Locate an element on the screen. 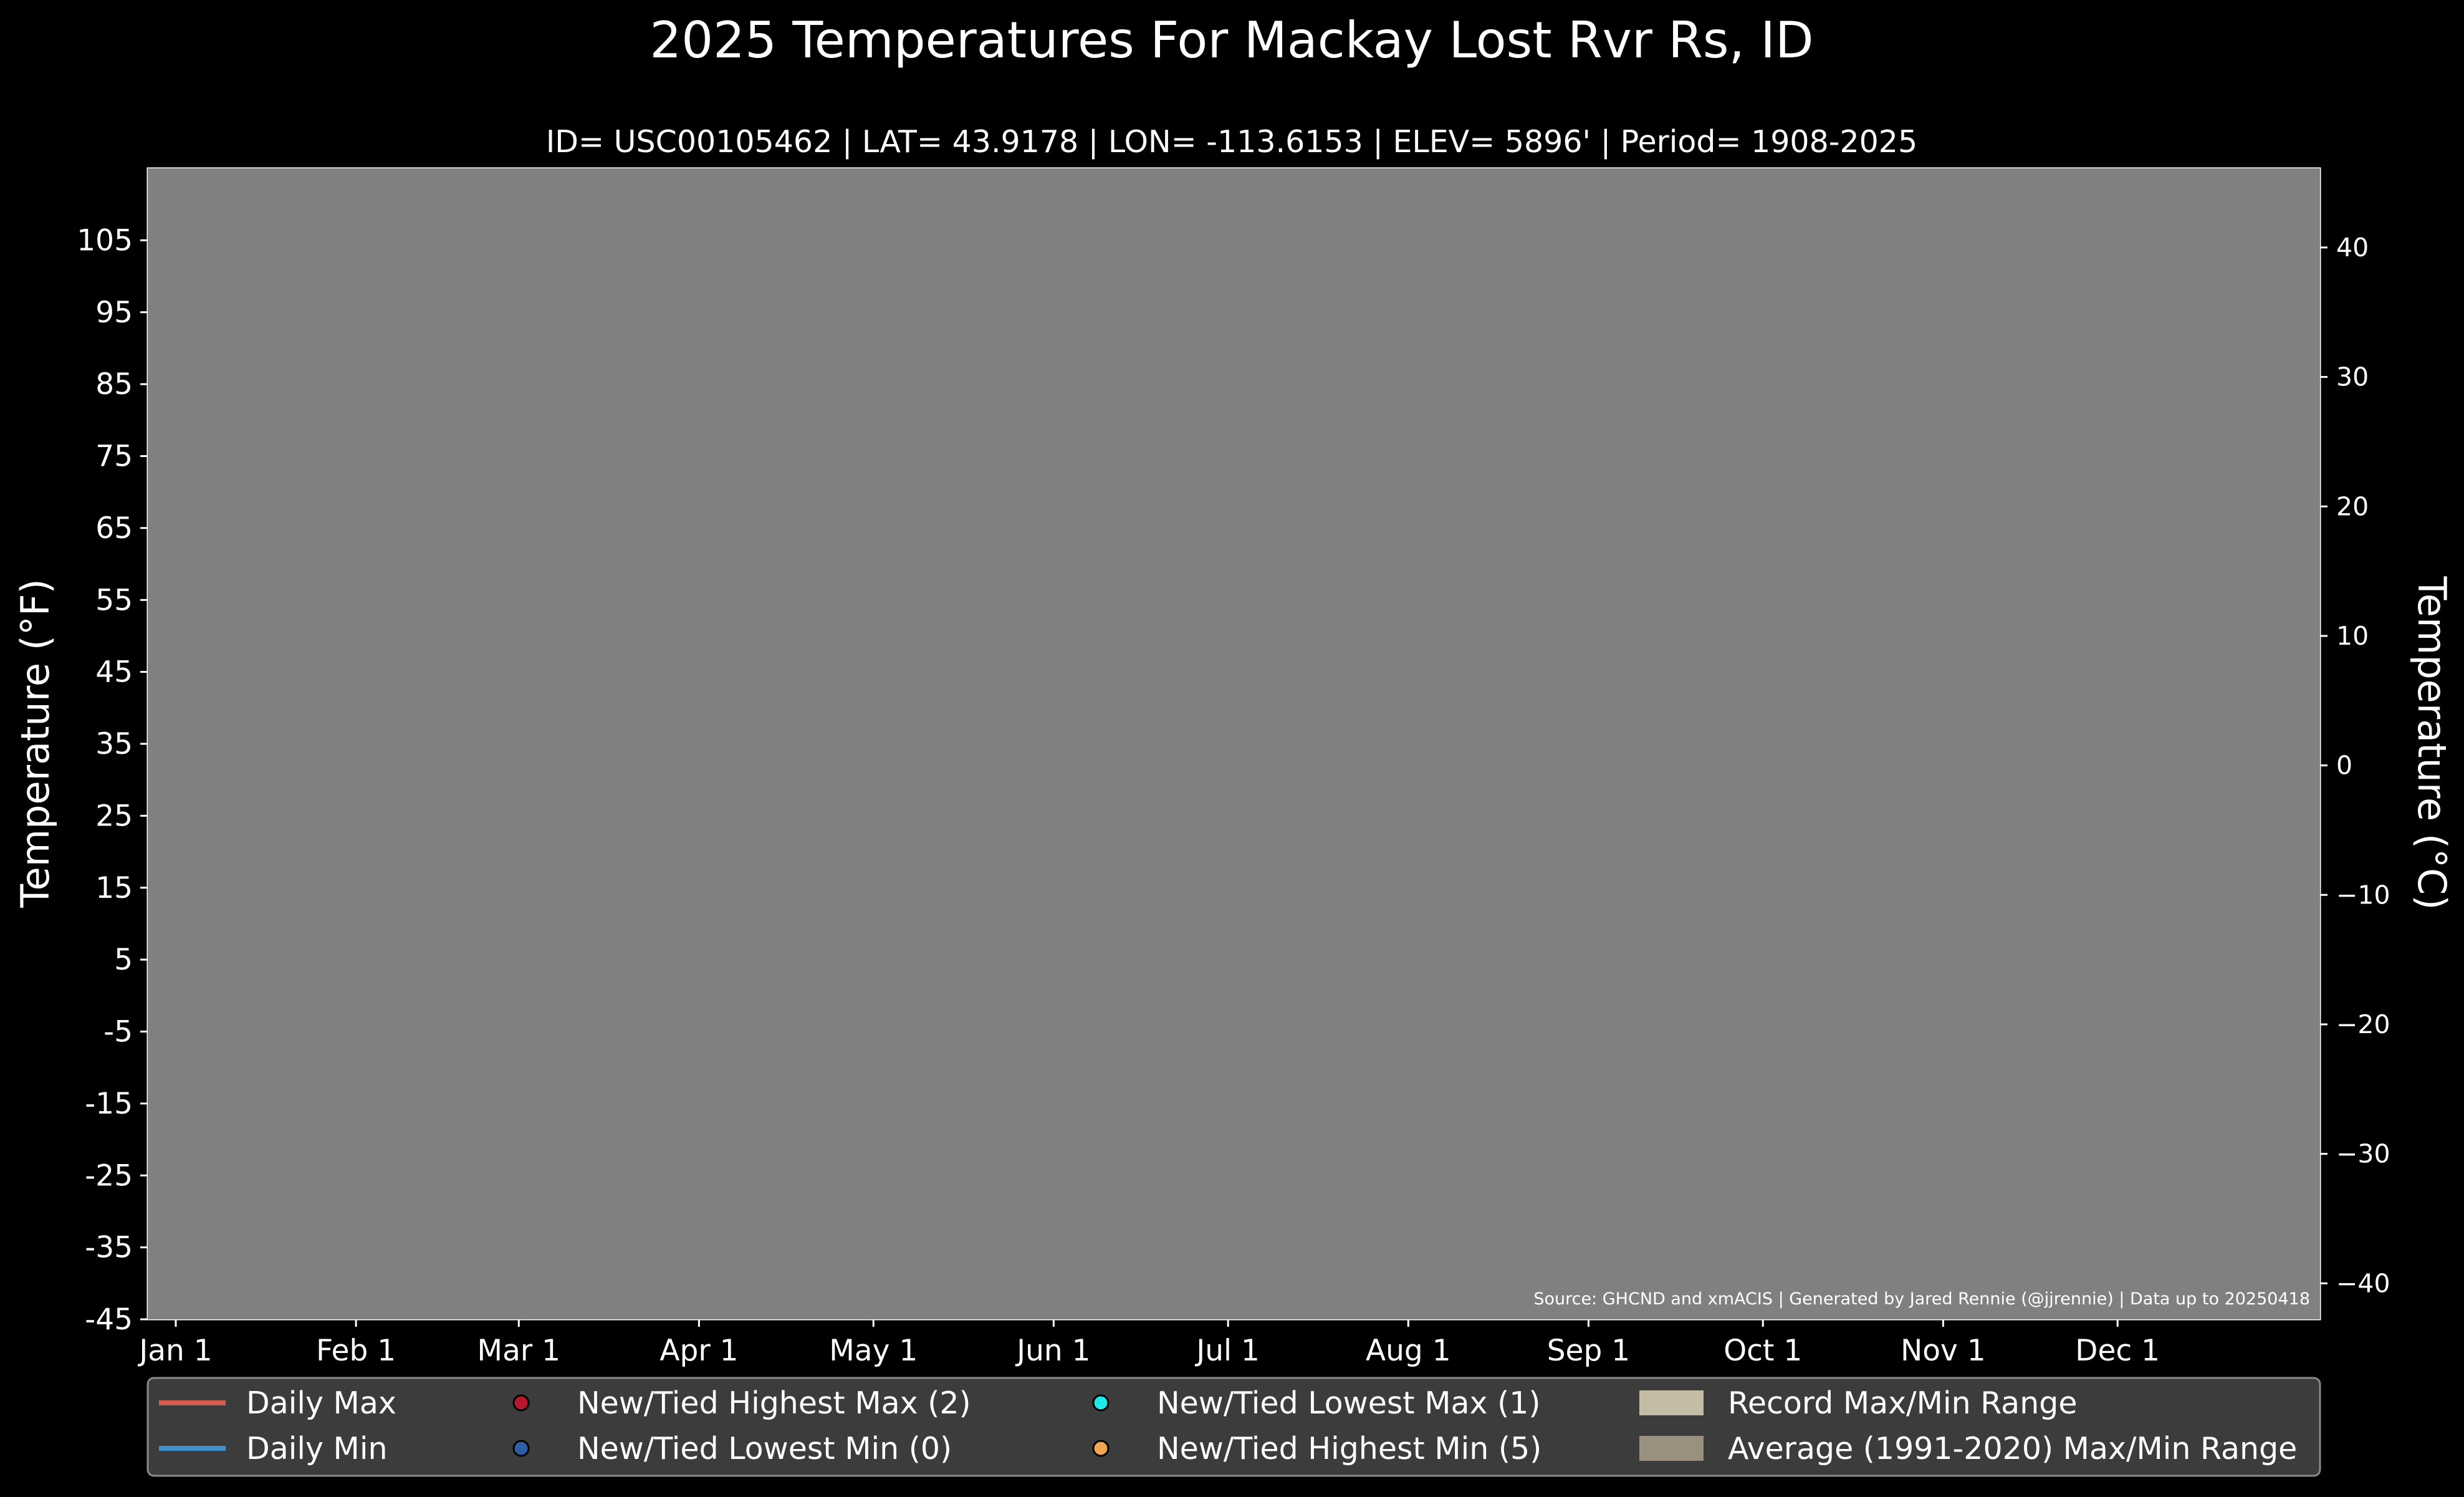 This screenshot has height=1497, width=2464. y-axis-label-right: Temperature (°C) is located at coordinates (2432, 742).